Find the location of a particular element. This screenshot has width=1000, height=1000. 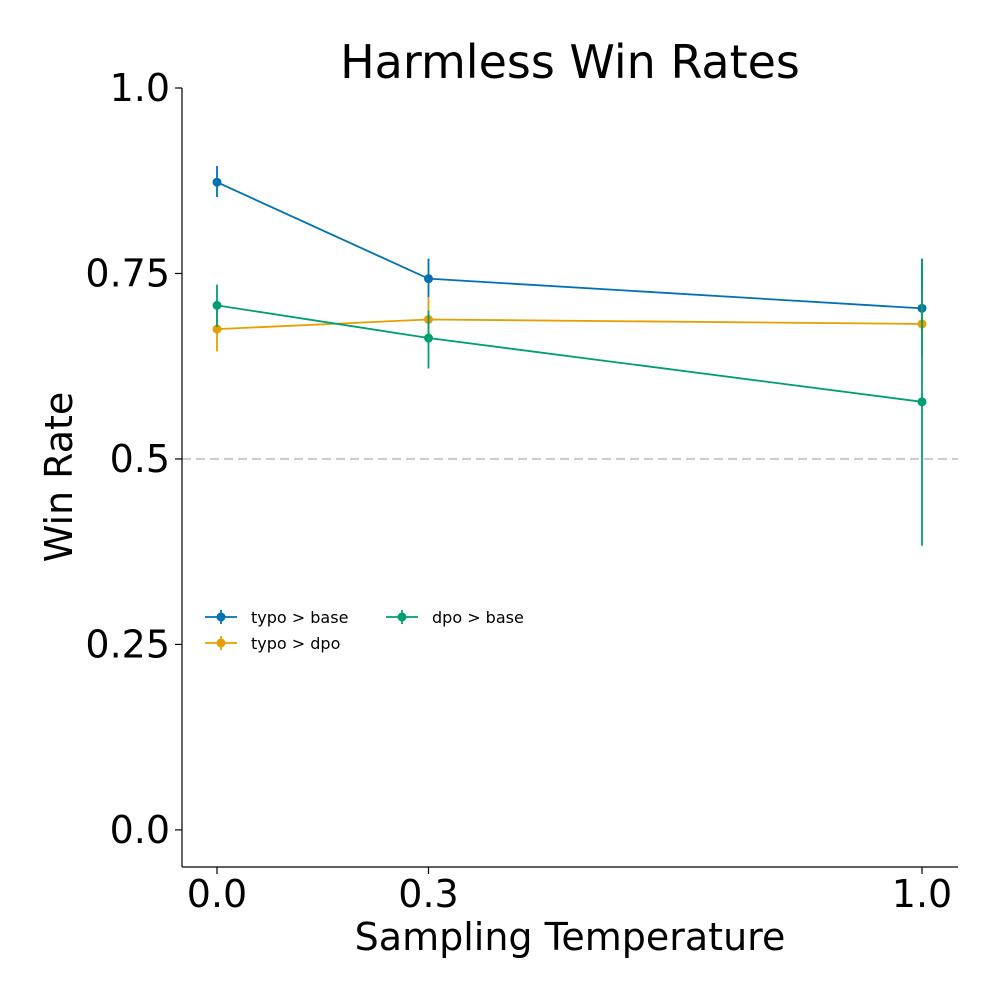

legend-item: dpo > base is located at coordinates (455, 617).